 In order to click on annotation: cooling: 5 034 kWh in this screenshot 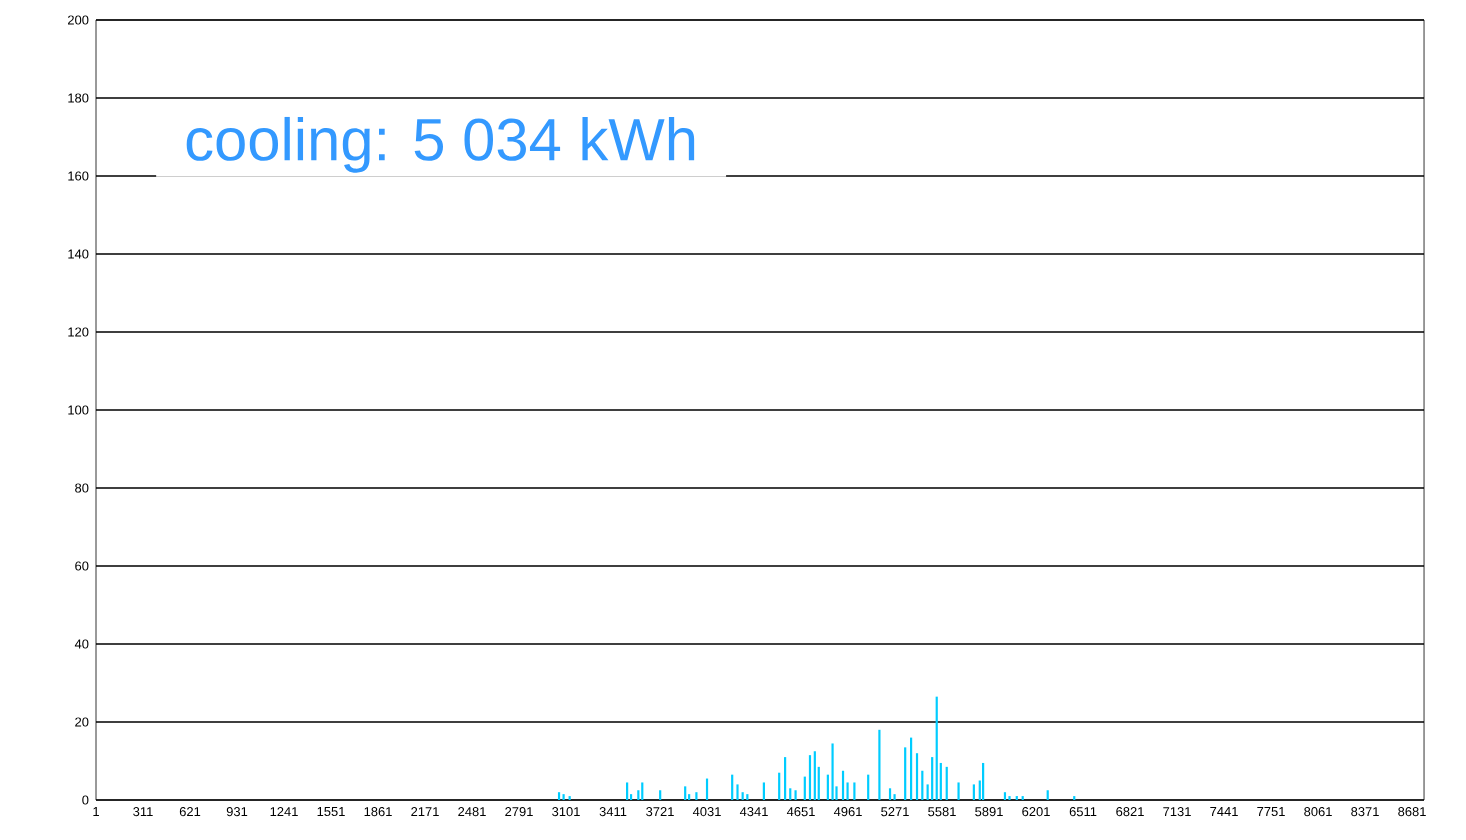, I will do `click(440, 144)`.